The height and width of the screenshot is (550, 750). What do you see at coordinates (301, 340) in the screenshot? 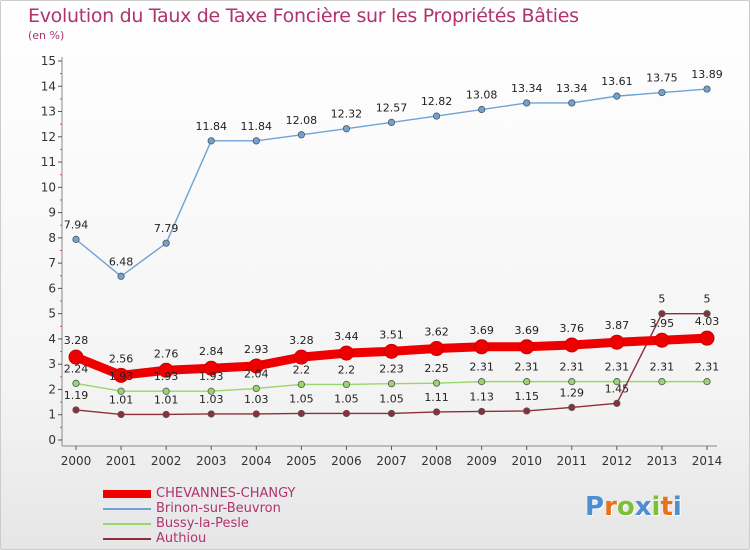
I see `data-label: 3.28` at bounding box center [301, 340].